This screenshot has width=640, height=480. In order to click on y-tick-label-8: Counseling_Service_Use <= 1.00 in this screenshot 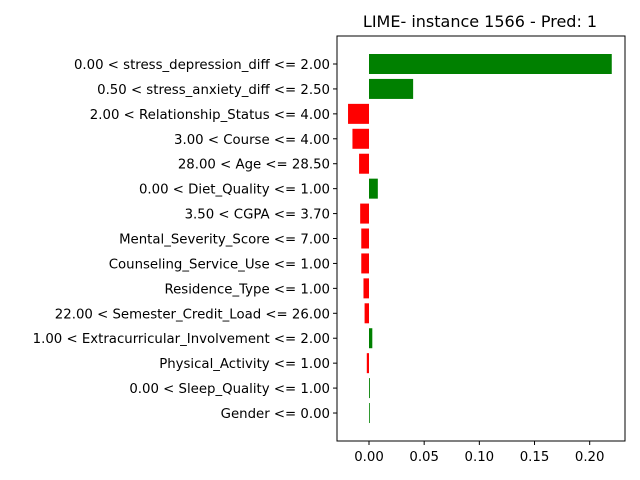, I will do `click(219, 264)`.